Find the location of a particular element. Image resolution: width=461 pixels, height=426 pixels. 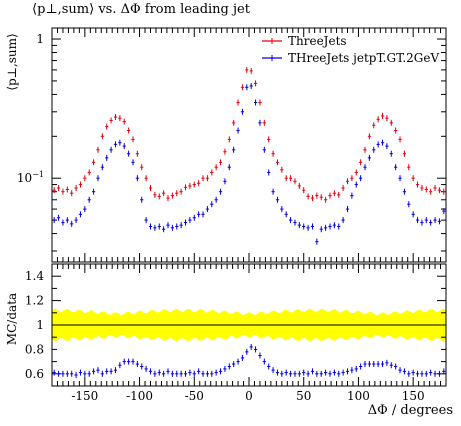

ratio-x-tick-label: 150 is located at coordinates (413, 396).